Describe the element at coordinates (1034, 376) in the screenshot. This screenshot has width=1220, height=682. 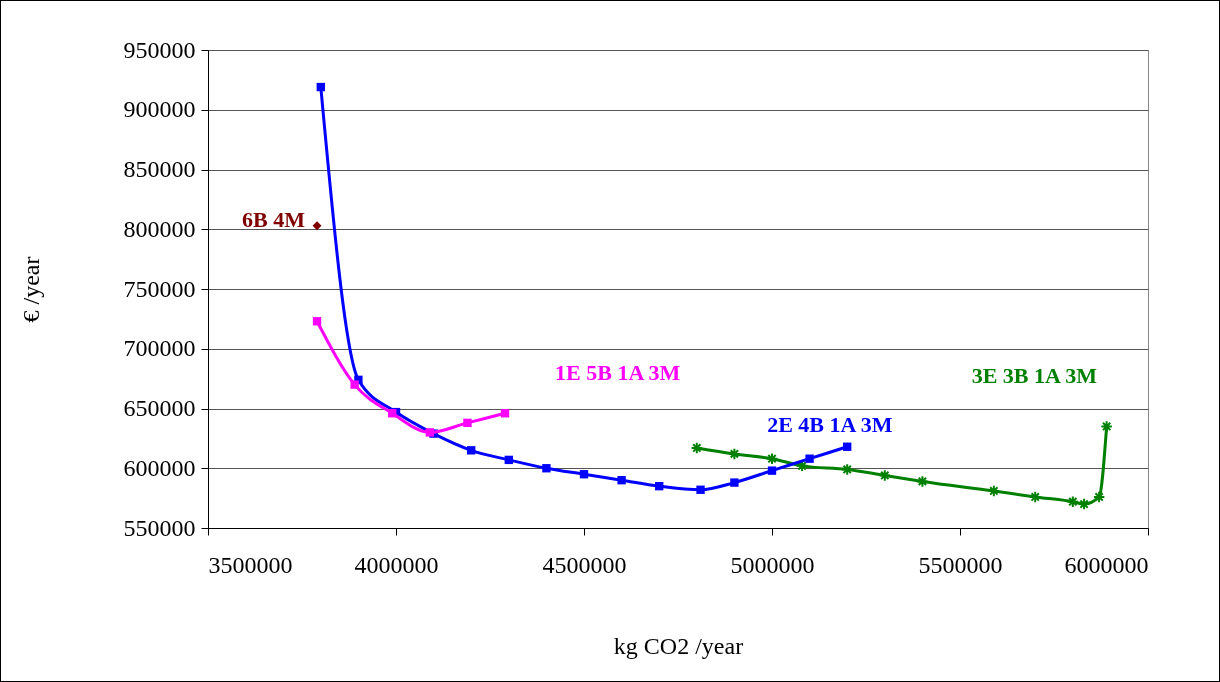
I see `series-label: 3E 3B 1A 3M` at that location.